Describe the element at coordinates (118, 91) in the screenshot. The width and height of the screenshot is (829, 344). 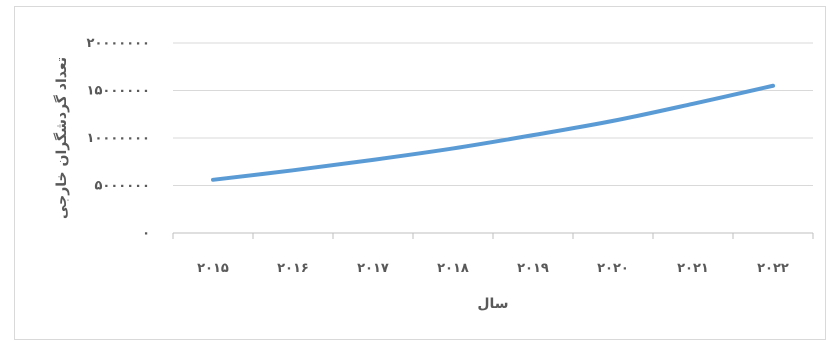
I see `y-tick-label: ۱۵۰۰۰۰۰۰` at that location.